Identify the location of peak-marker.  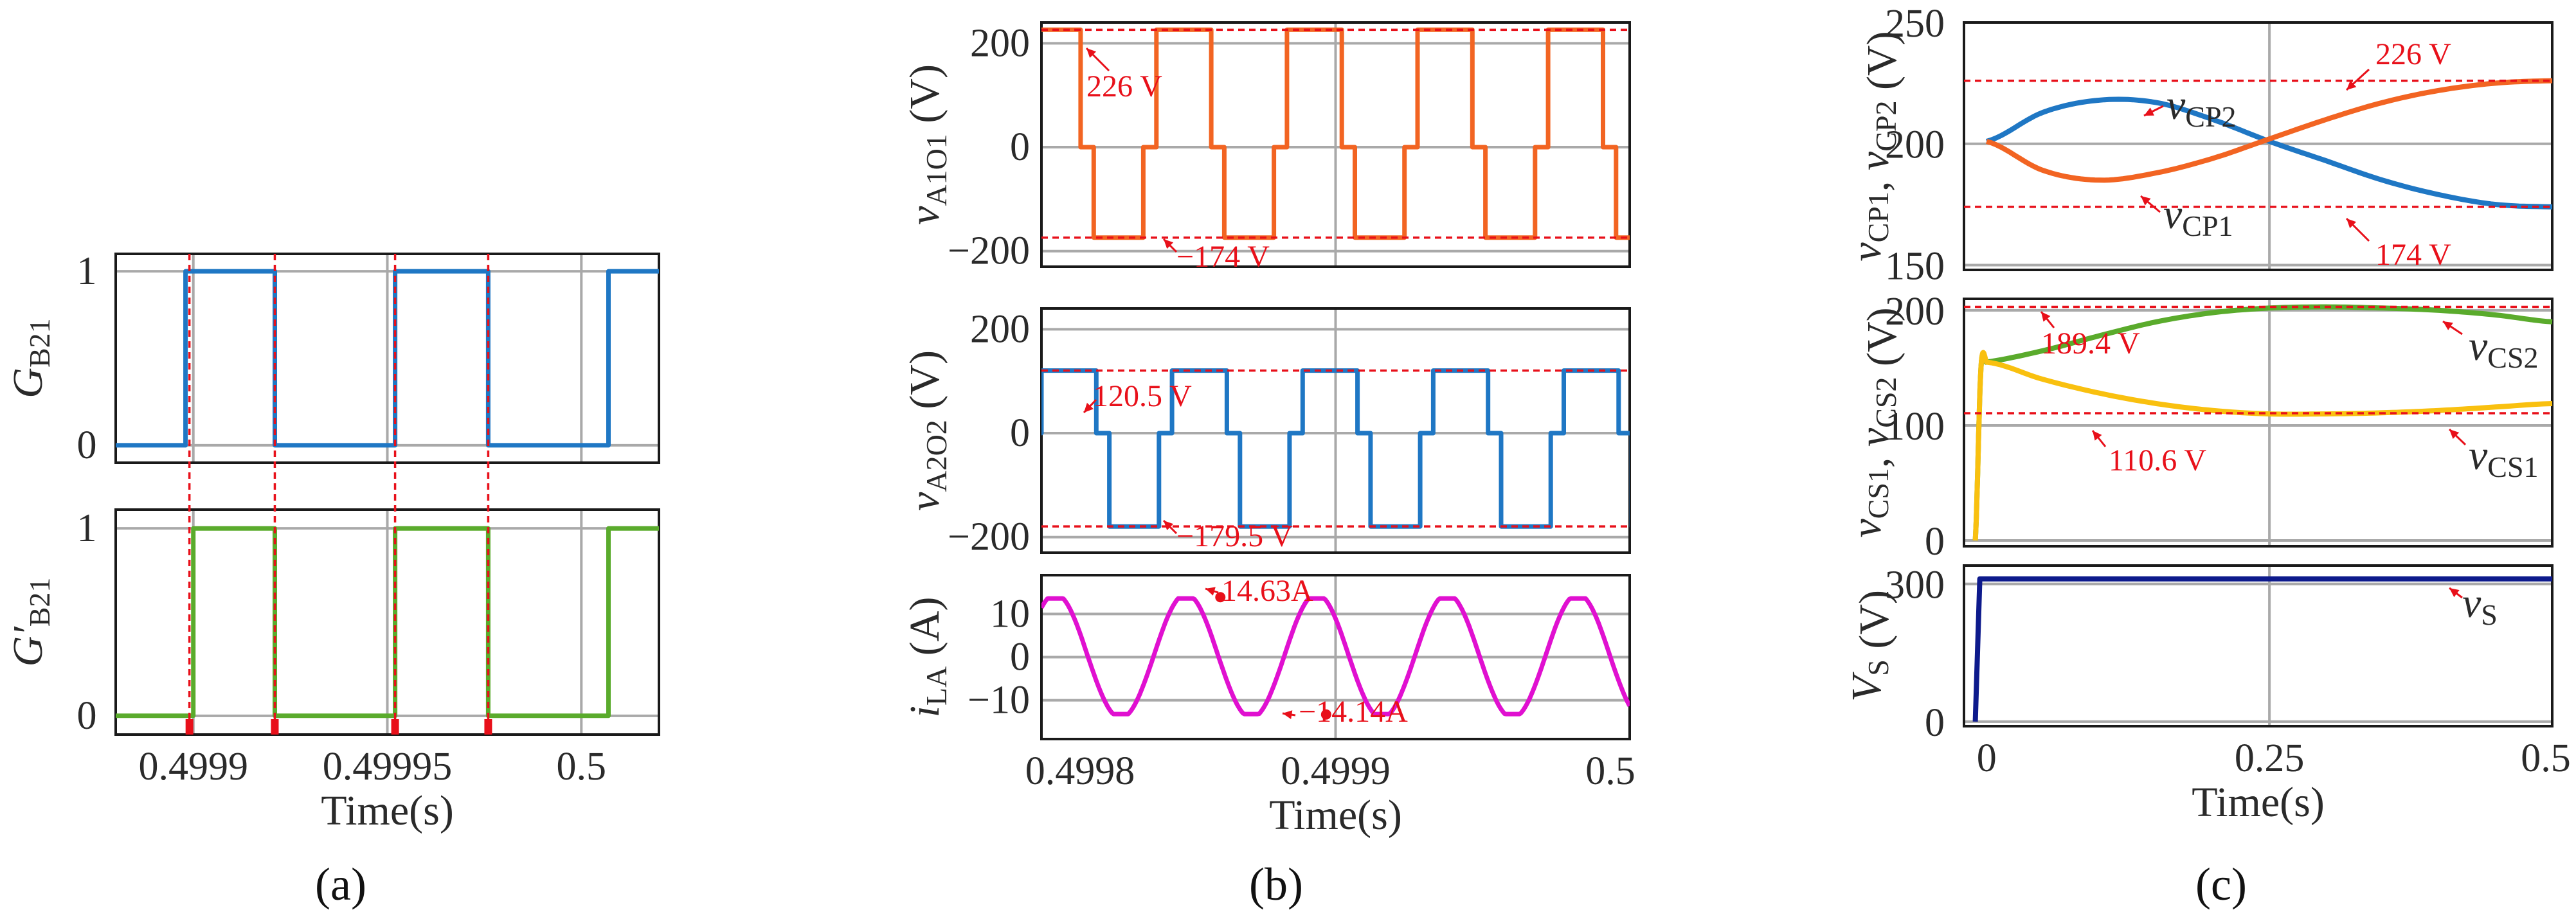
(1220, 597).